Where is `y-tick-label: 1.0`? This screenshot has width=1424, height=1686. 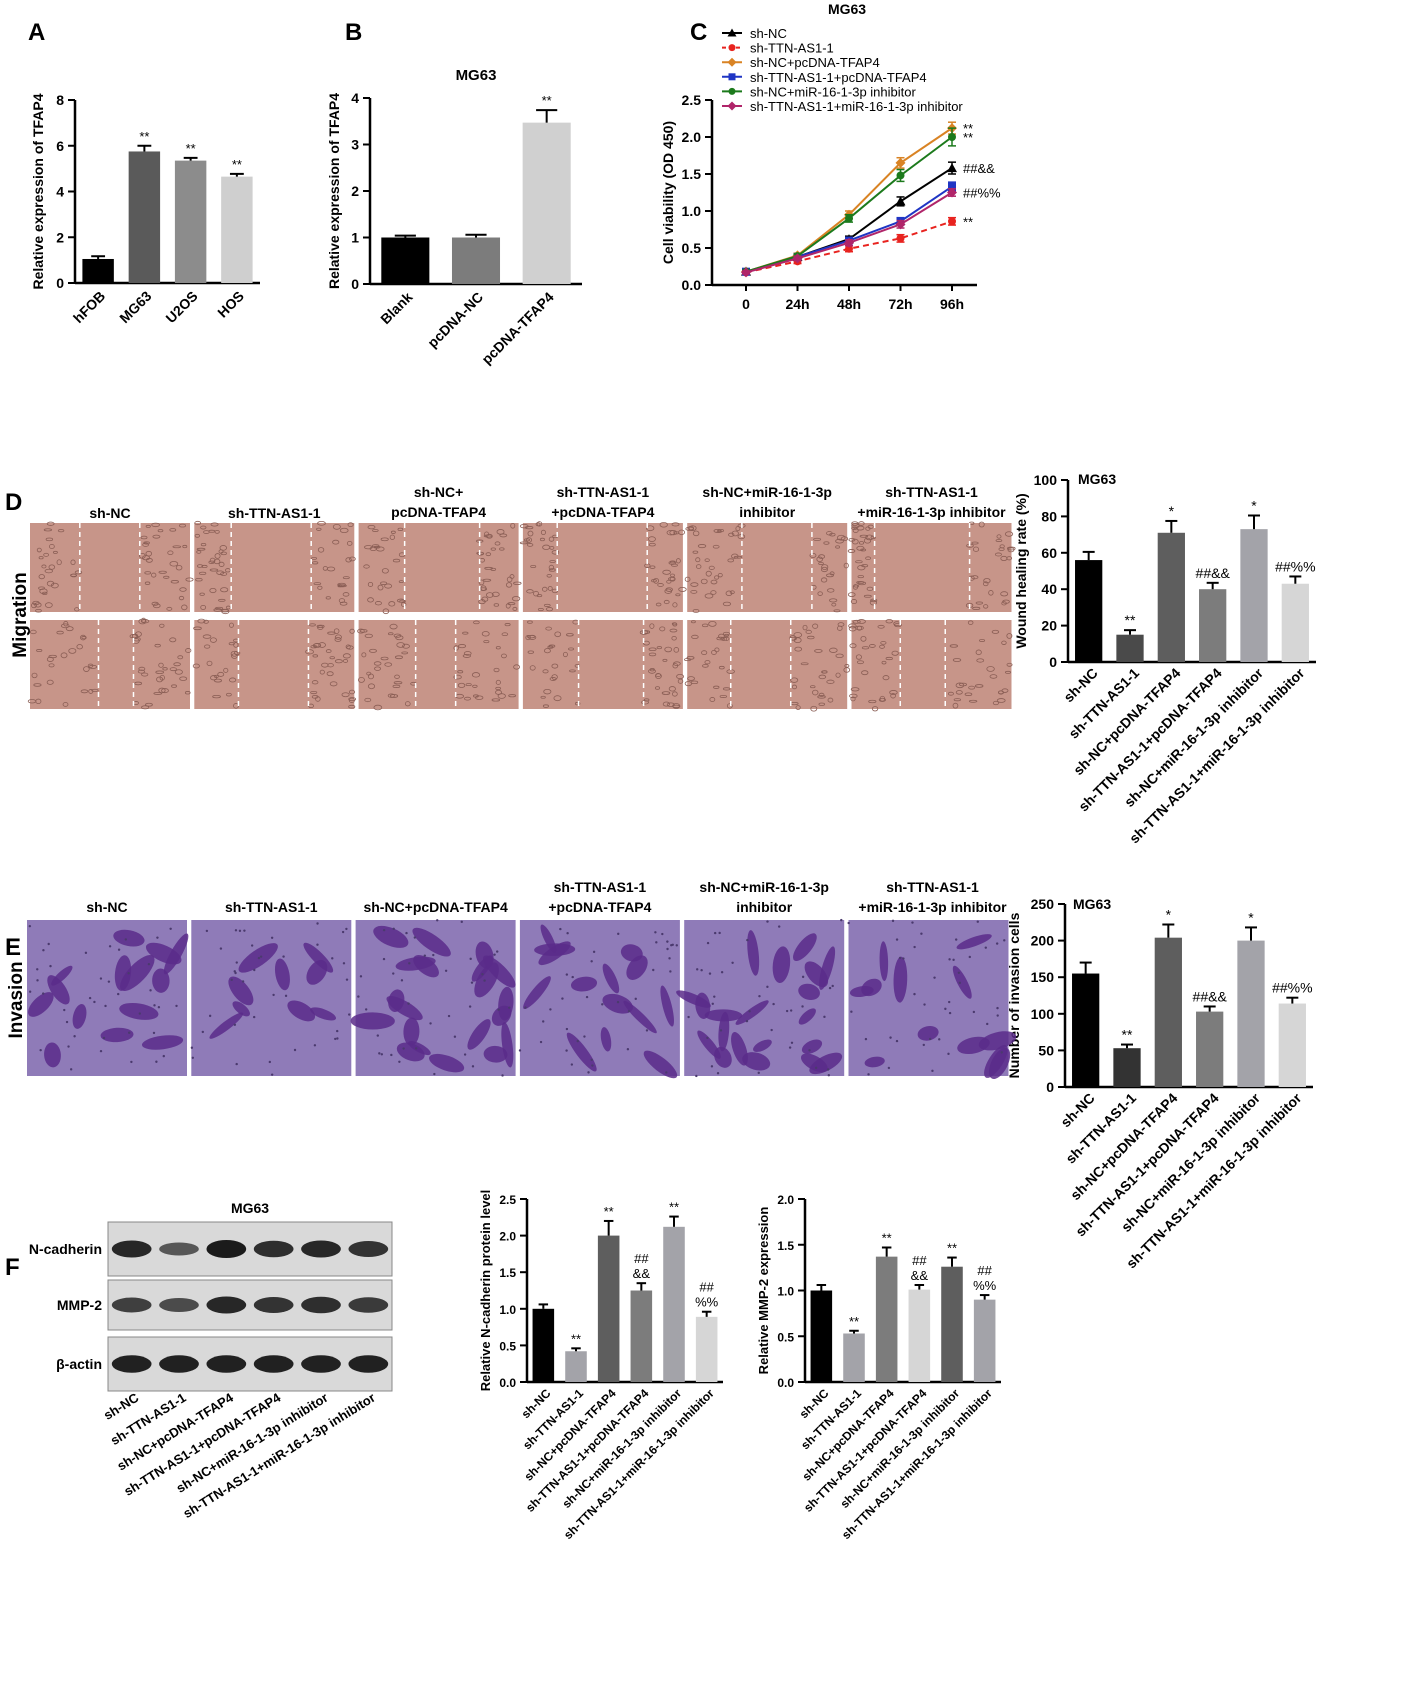 y-tick-label: 1.0 is located at coordinates (692, 211).